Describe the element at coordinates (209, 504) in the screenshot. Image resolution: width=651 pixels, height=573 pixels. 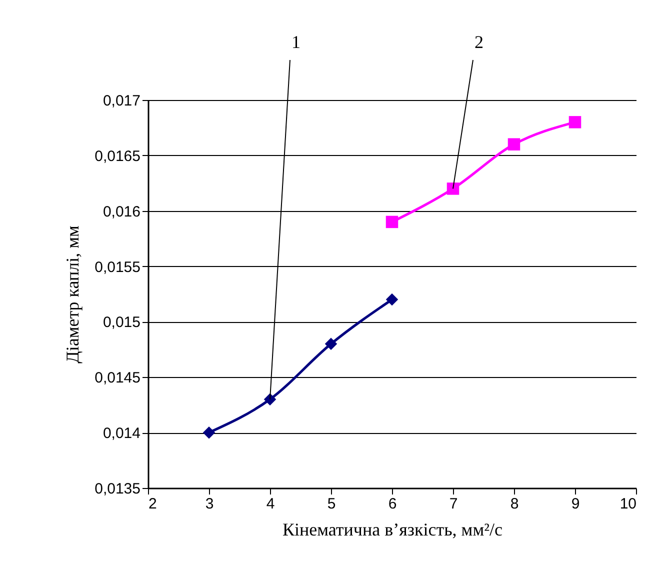
I see `x-tick-label: 3` at that location.